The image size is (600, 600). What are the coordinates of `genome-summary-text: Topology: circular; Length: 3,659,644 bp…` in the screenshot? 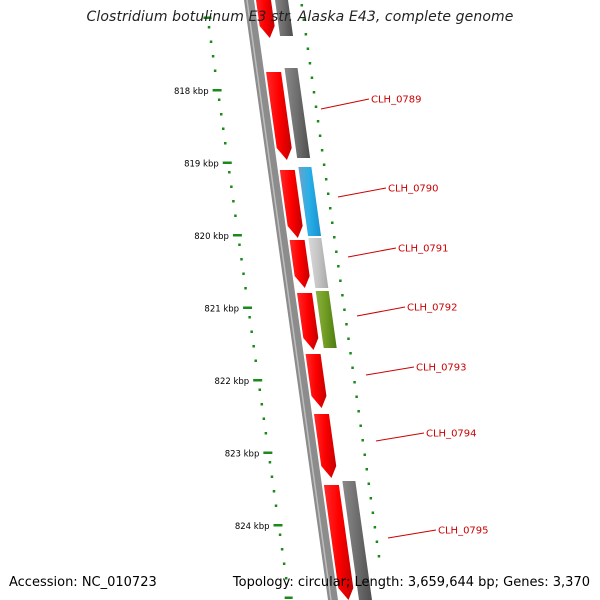 It's located at (411, 582).